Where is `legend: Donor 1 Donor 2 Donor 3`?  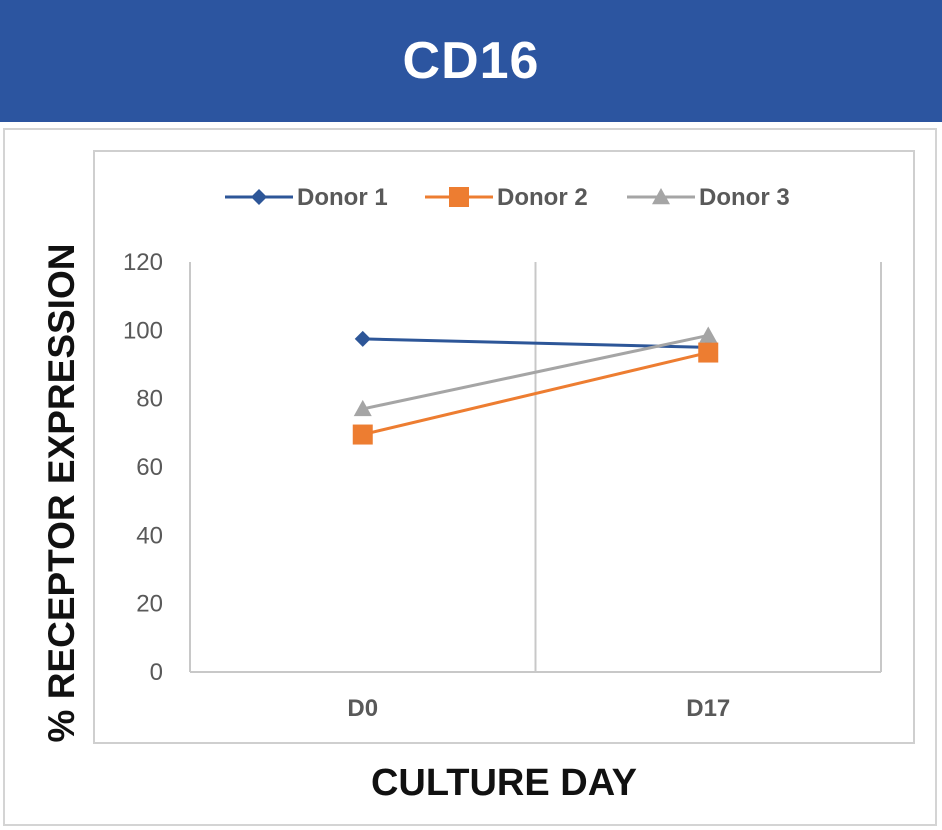
legend: Donor 1 Donor 2 Donor 3 is located at coordinates (507, 197).